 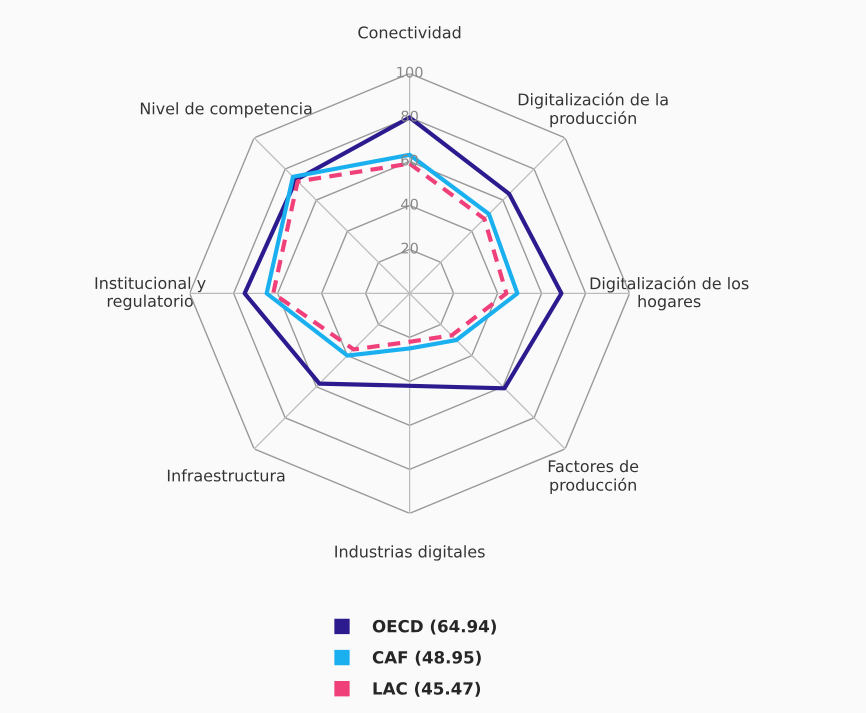 What do you see at coordinates (593, 477) in the screenshot?
I see `spoke-label: Factores de producción` at bounding box center [593, 477].